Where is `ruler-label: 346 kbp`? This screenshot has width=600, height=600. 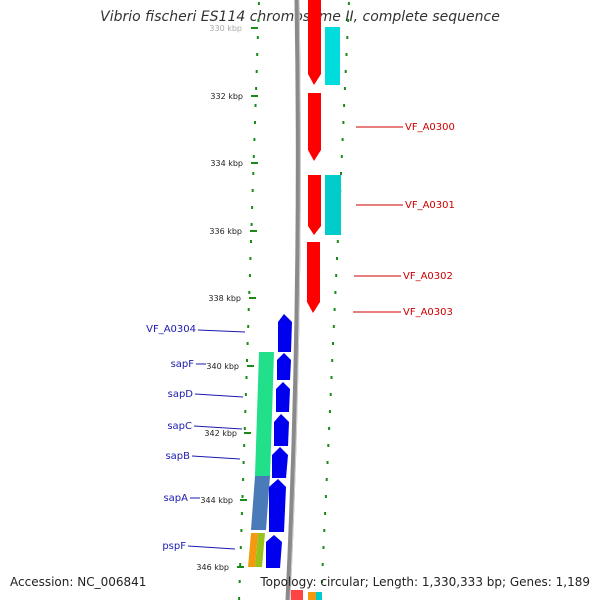
ruler-label: 346 kbp is located at coordinates (212, 567).